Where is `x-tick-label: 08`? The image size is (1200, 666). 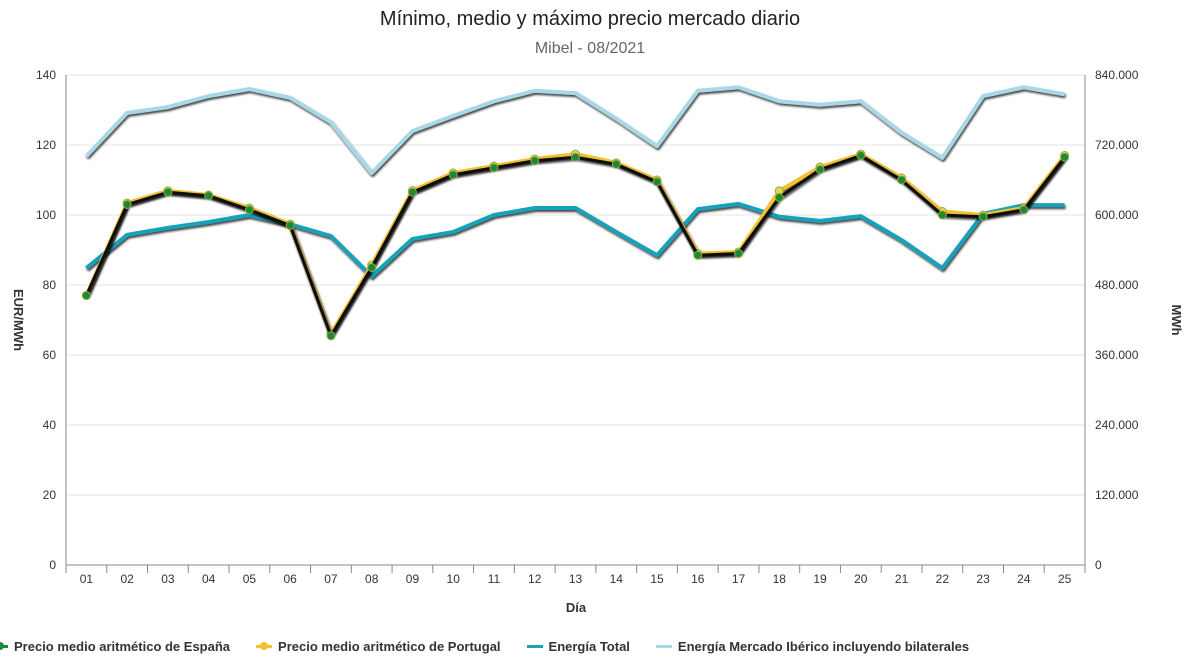 x-tick-label: 08 is located at coordinates (372, 579).